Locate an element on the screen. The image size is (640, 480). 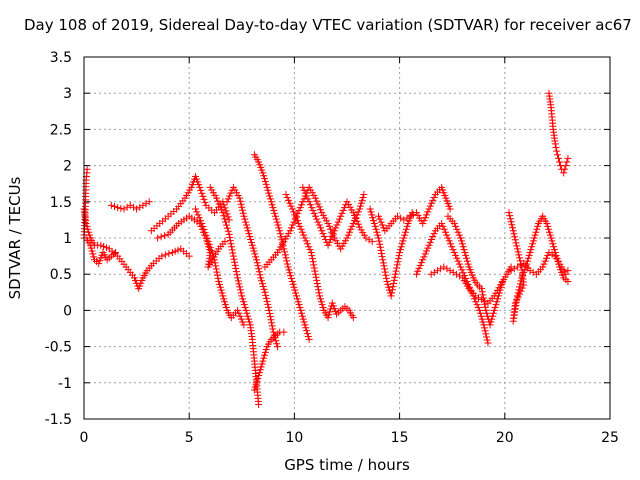
y-tick-label: -0.5 is located at coordinates (58, 348).